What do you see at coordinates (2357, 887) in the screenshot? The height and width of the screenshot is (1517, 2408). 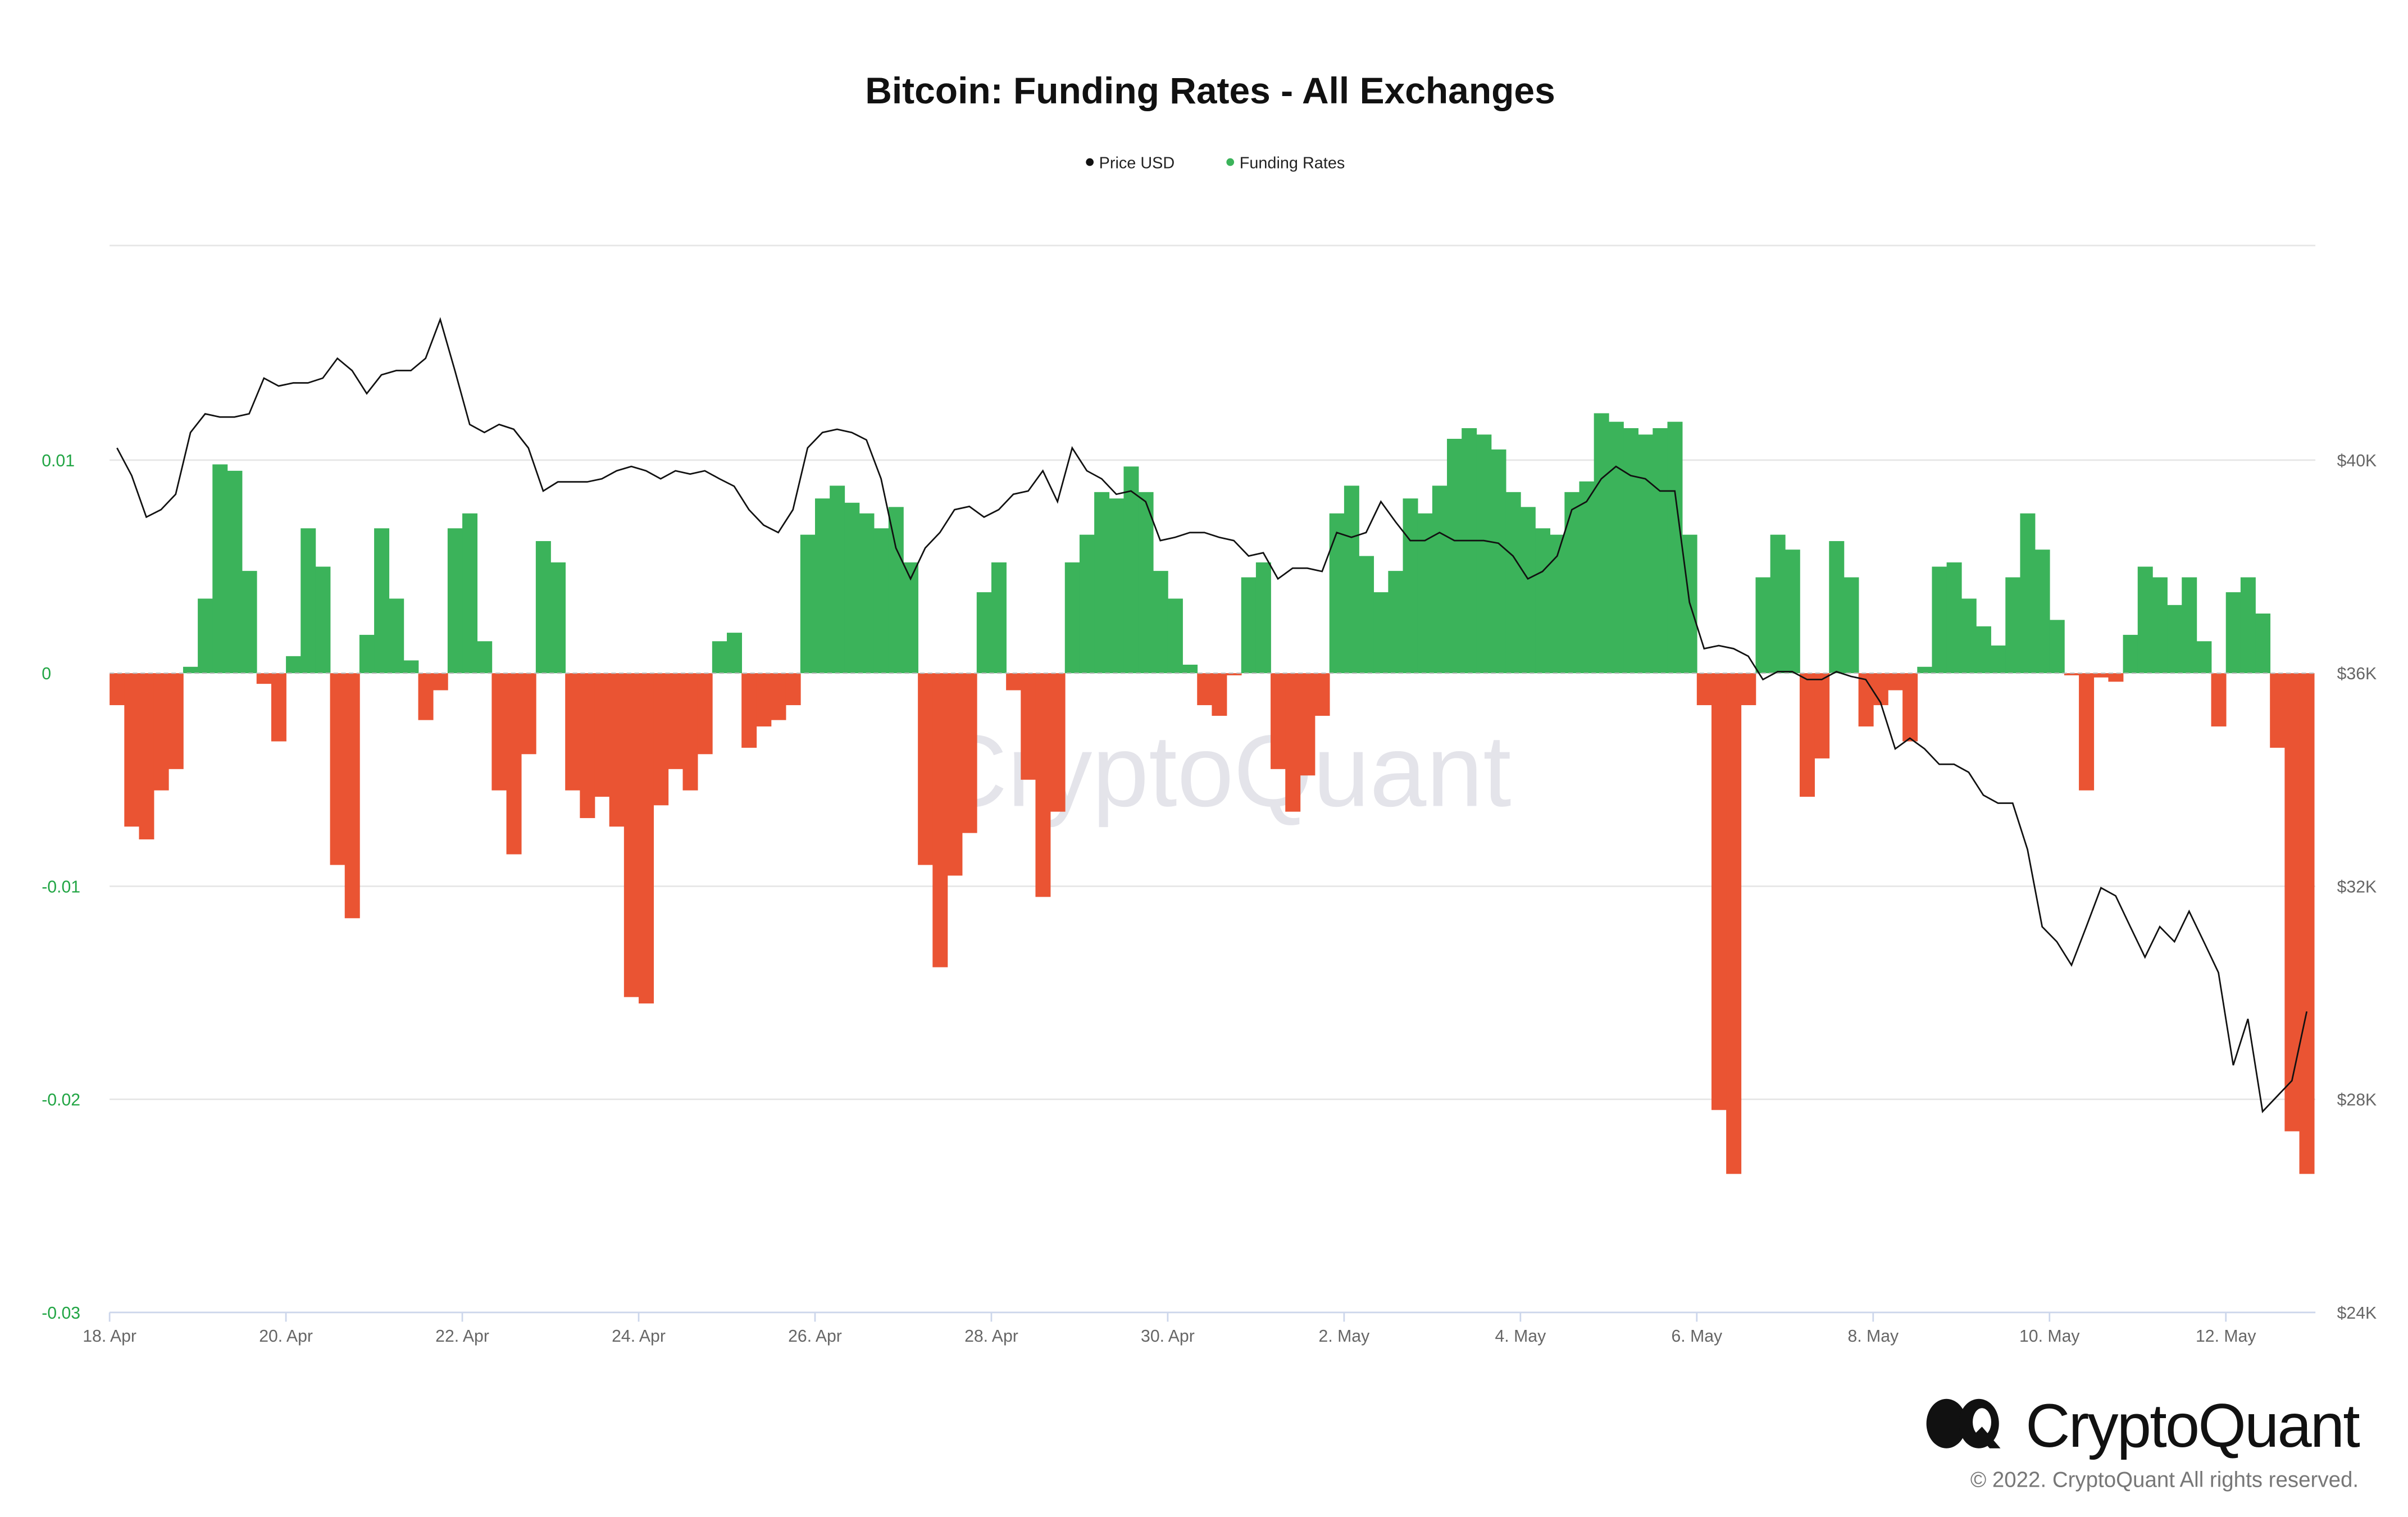 I see `right-axis: $40K $36K $32K $28K $24K` at bounding box center [2357, 887].